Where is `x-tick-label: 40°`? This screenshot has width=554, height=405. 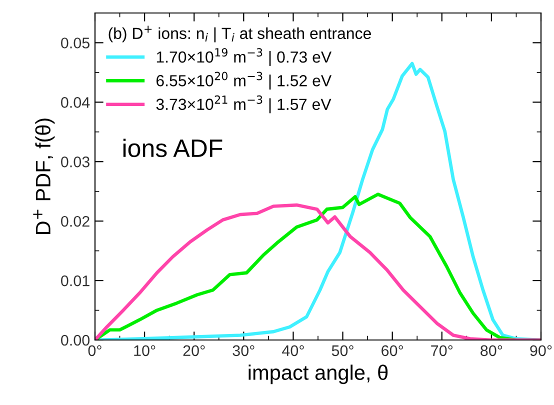
x-tick-label: 40° is located at coordinates (293, 350).